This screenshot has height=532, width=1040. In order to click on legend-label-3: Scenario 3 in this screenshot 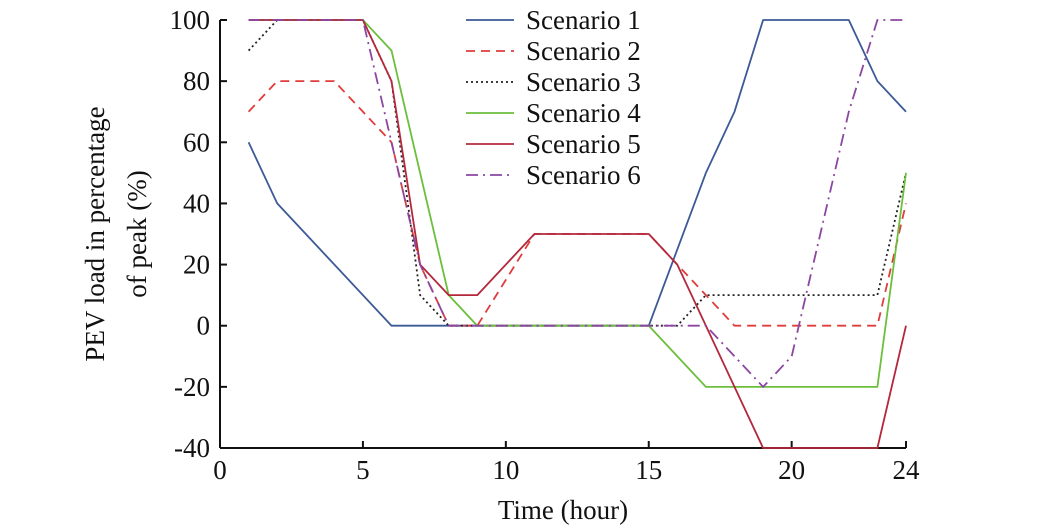, I will do `click(583, 82)`.